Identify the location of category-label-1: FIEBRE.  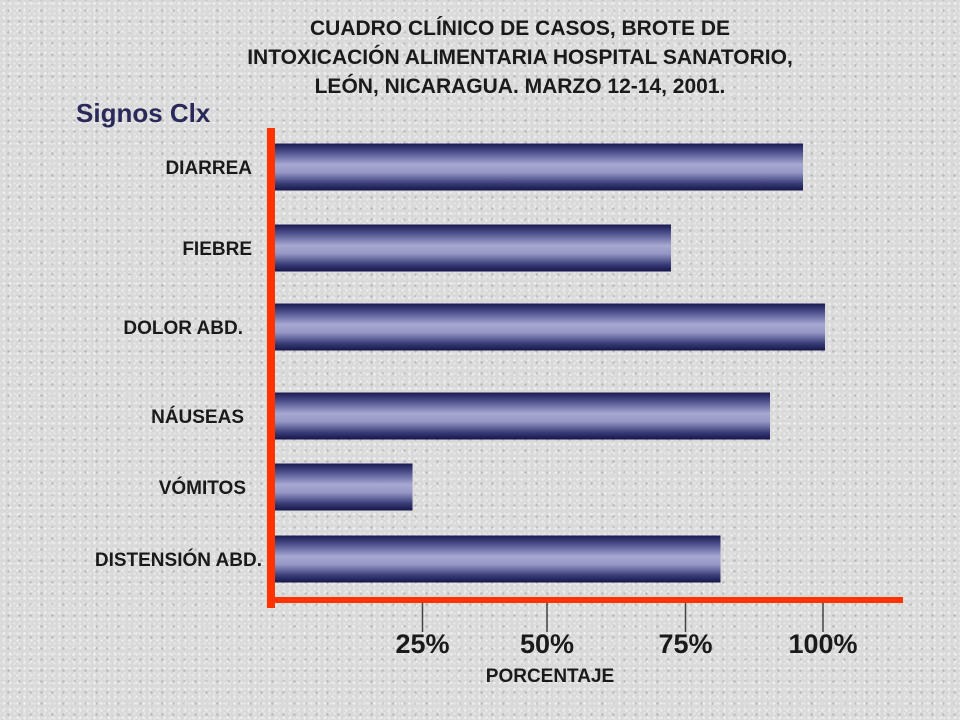
(217, 249).